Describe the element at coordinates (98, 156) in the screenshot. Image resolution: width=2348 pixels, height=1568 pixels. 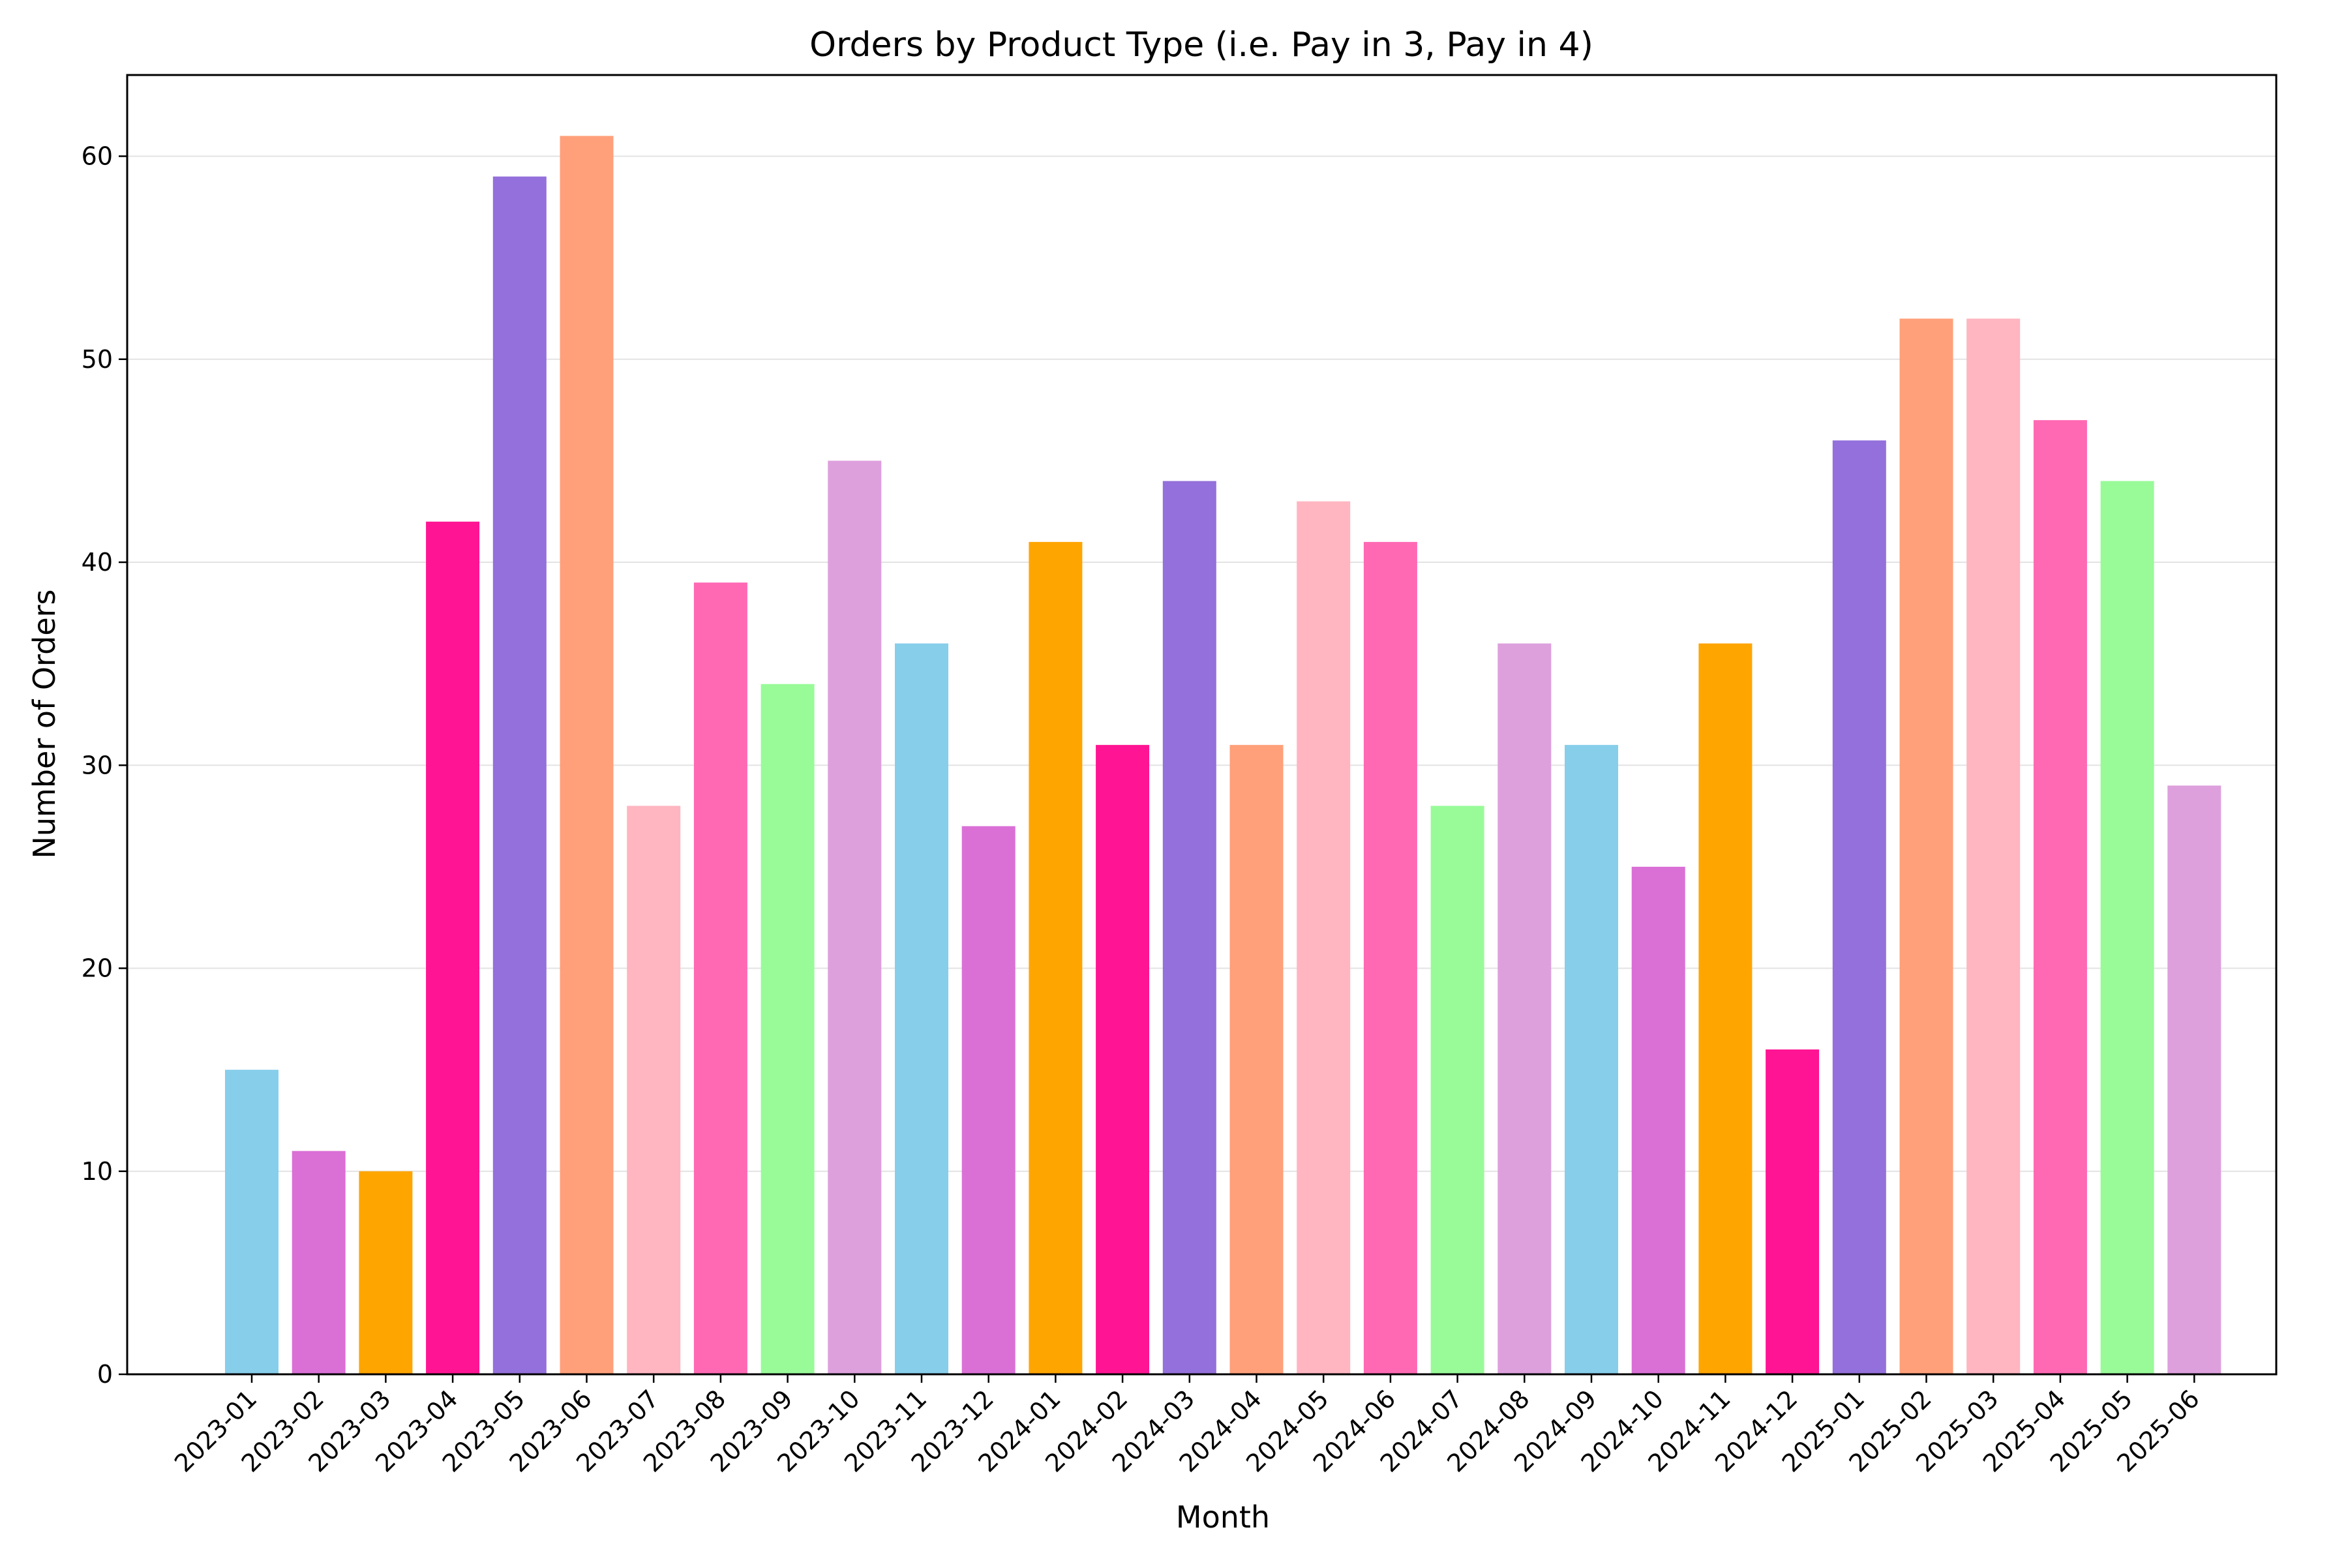
I see `y-tick-label: 60` at that location.